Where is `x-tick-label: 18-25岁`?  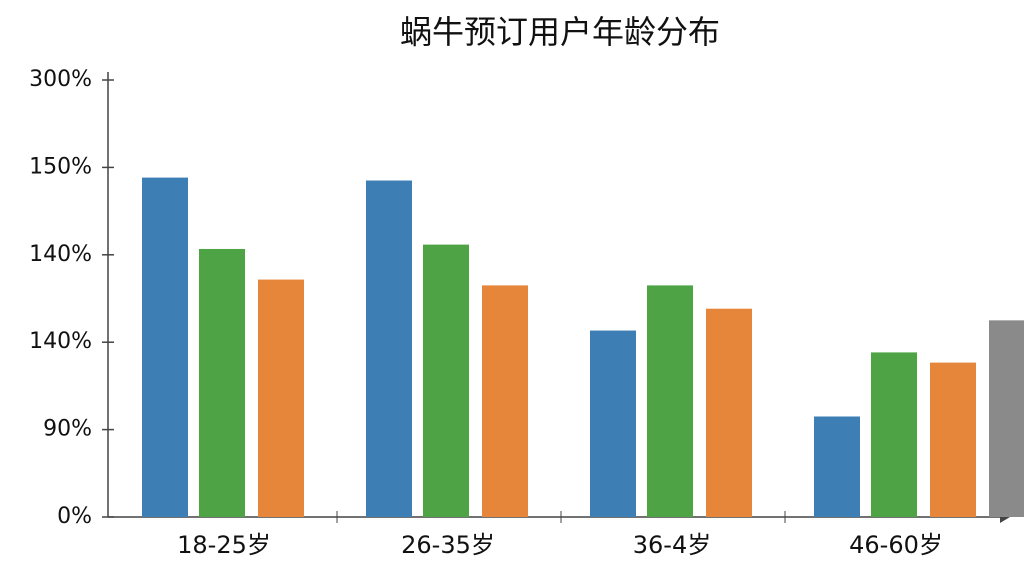
x-tick-label: 18-25岁 is located at coordinates (224, 545).